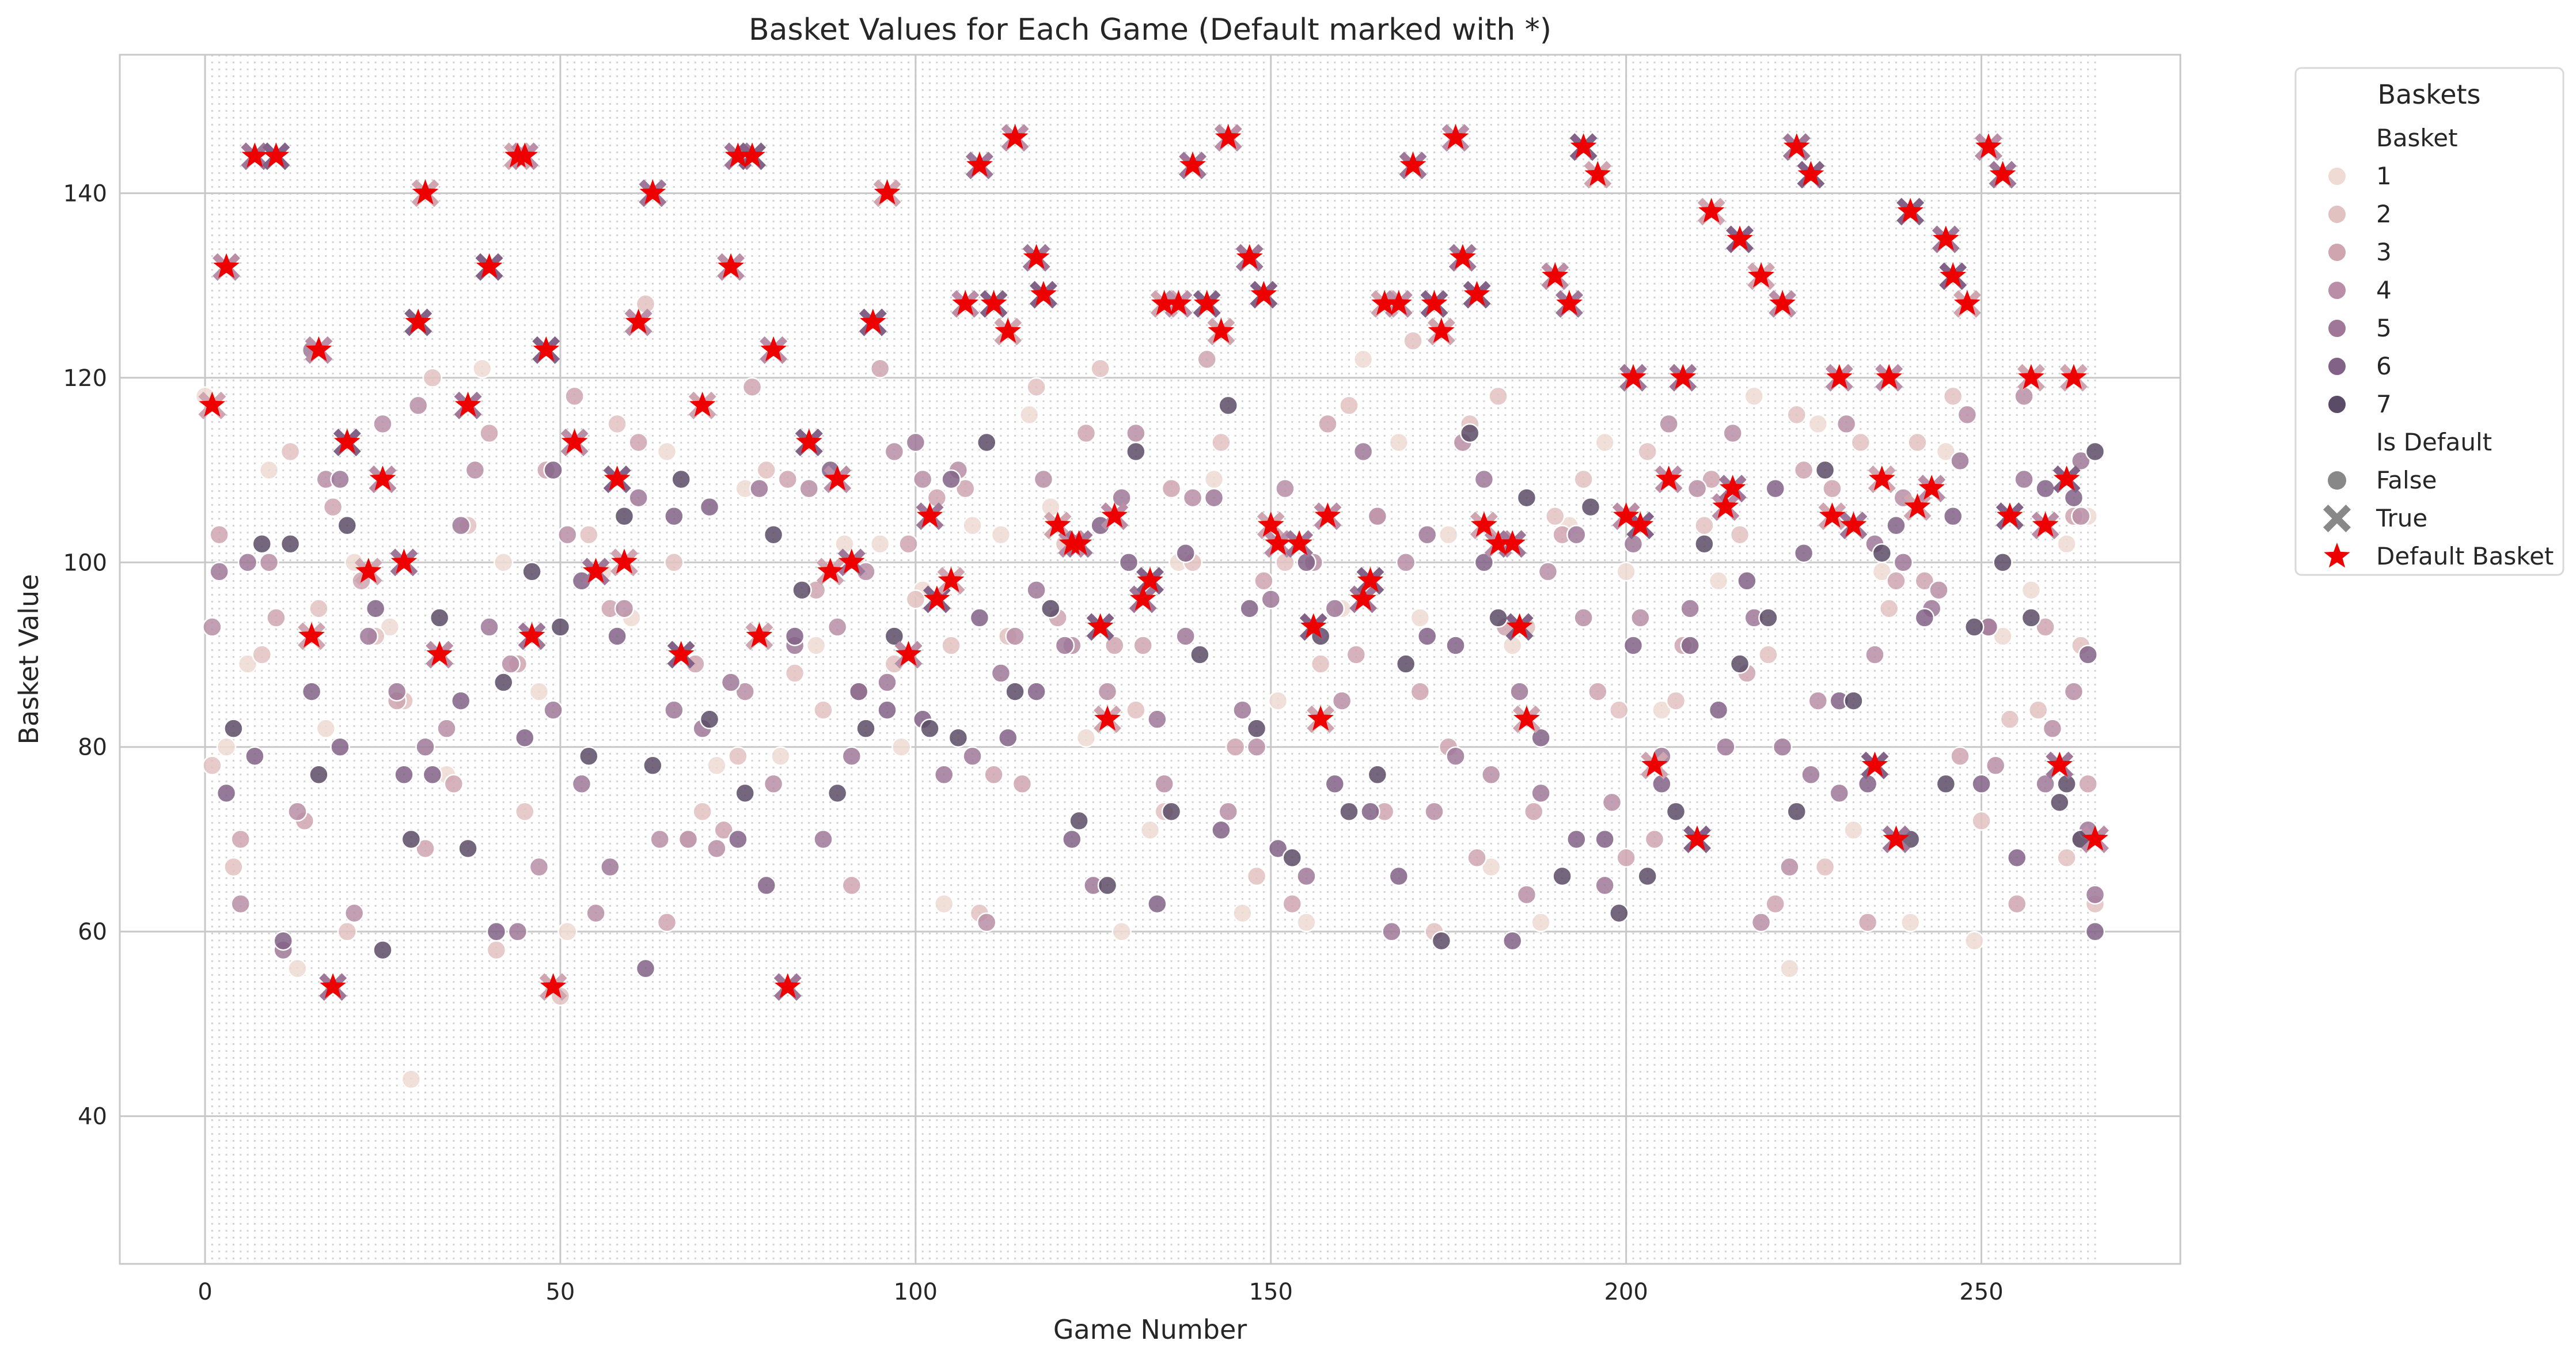  What do you see at coordinates (85, 563) in the screenshot?
I see `y-tick-label: 100` at bounding box center [85, 563].